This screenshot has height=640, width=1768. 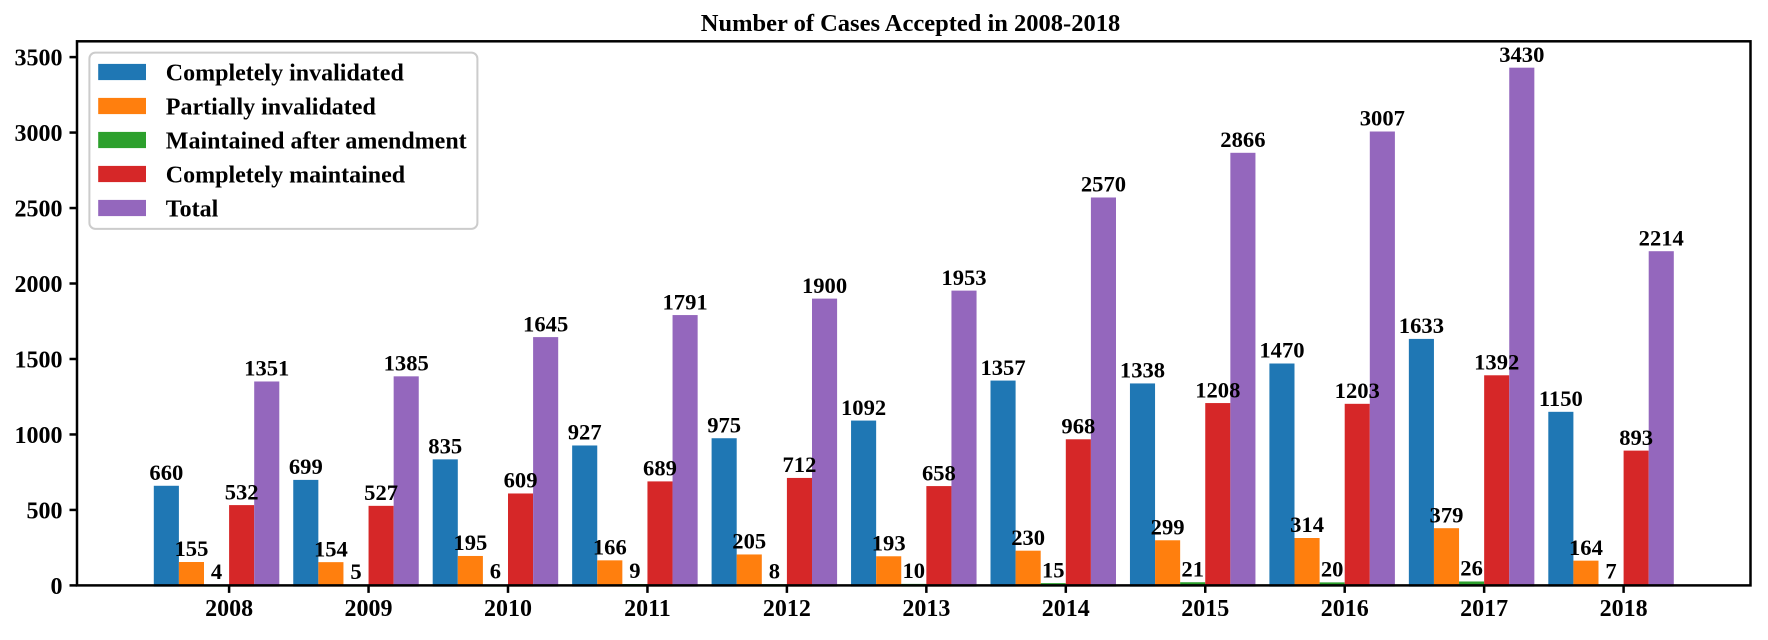 I want to click on svg-text: 3500, so click(x=39, y=59).